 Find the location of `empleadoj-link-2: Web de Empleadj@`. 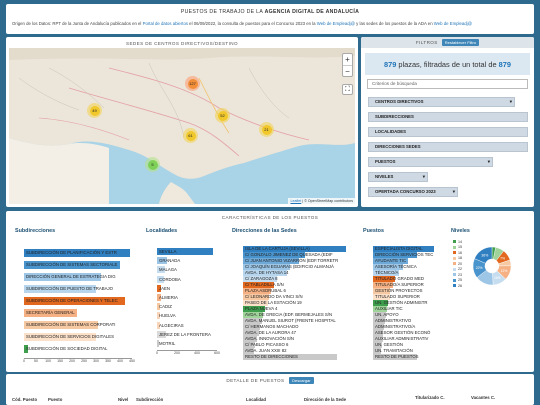

empleadoj-link-2: Web de Empleadj@ is located at coordinates (452, 23).